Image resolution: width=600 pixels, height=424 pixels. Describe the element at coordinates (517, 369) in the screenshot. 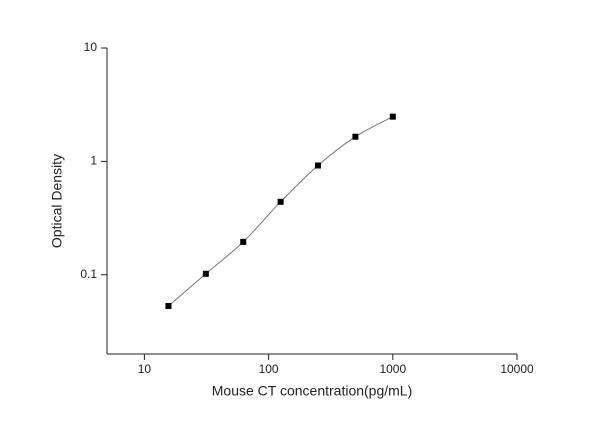

I see `x-tick-label: 10000` at that location.